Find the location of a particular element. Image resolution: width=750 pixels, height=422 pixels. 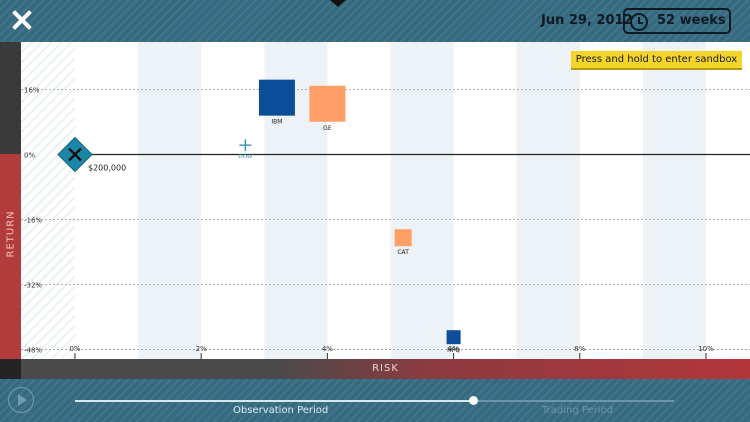

top-bar: Jun 29, 2012 52 weeks is located at coordinates (375, 21).